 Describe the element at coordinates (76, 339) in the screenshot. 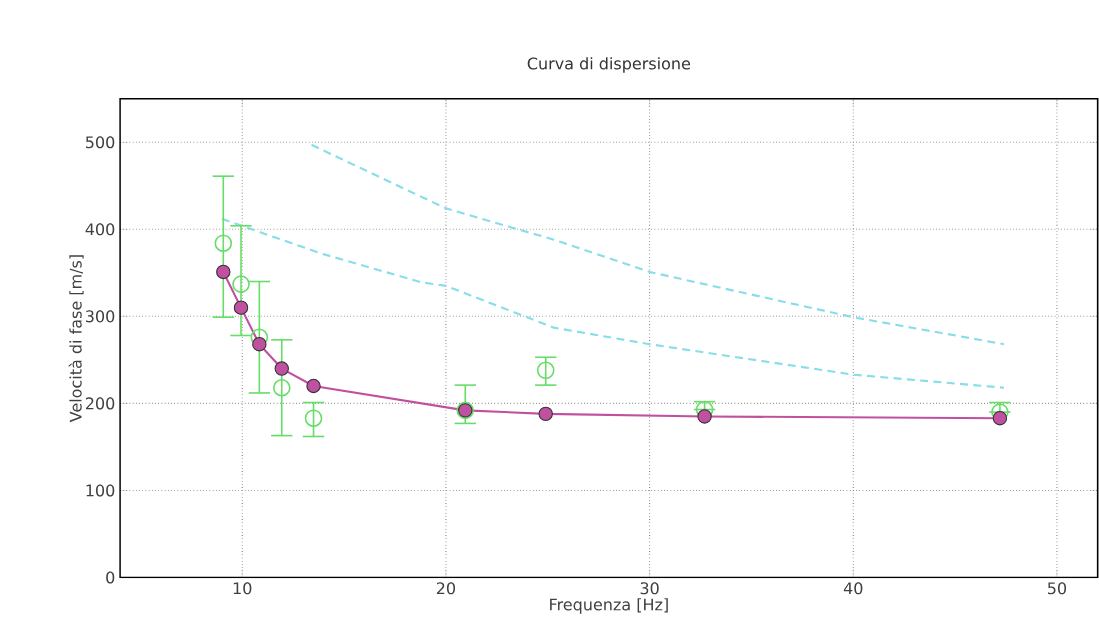

I see `y-axis-title: Velocità di fase [m/s]` at that location.